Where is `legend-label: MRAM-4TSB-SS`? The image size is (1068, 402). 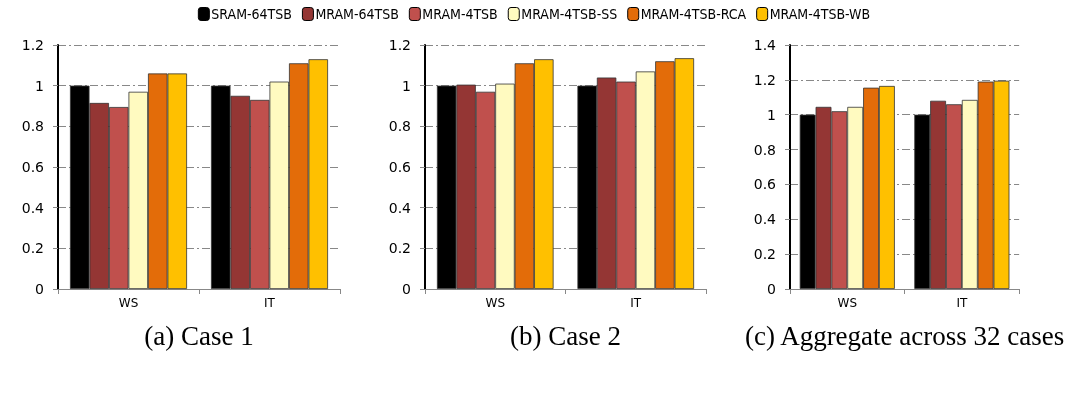 legend-label: MRAM-4TSB-SS is located at coordinates (569, 14).